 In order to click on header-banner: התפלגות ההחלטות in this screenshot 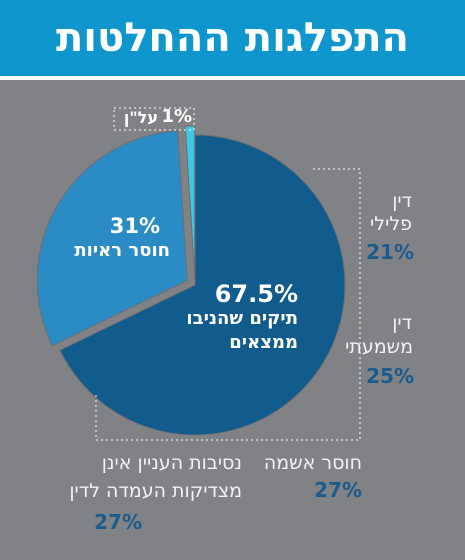, I will do `click(232, 38)`.